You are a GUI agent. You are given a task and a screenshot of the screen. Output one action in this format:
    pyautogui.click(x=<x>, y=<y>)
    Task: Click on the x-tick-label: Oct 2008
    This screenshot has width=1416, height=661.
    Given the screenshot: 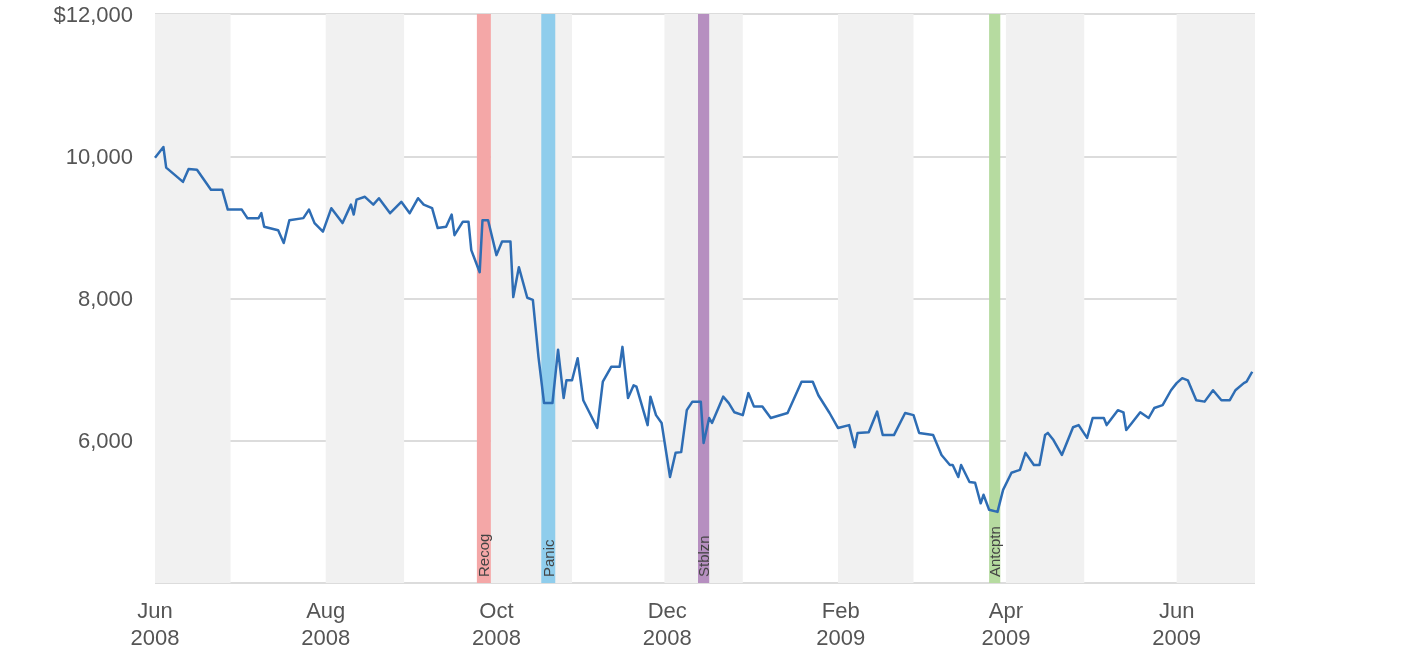 What is the action you would take?
    pyautogui.click(x=496, y=624)
    